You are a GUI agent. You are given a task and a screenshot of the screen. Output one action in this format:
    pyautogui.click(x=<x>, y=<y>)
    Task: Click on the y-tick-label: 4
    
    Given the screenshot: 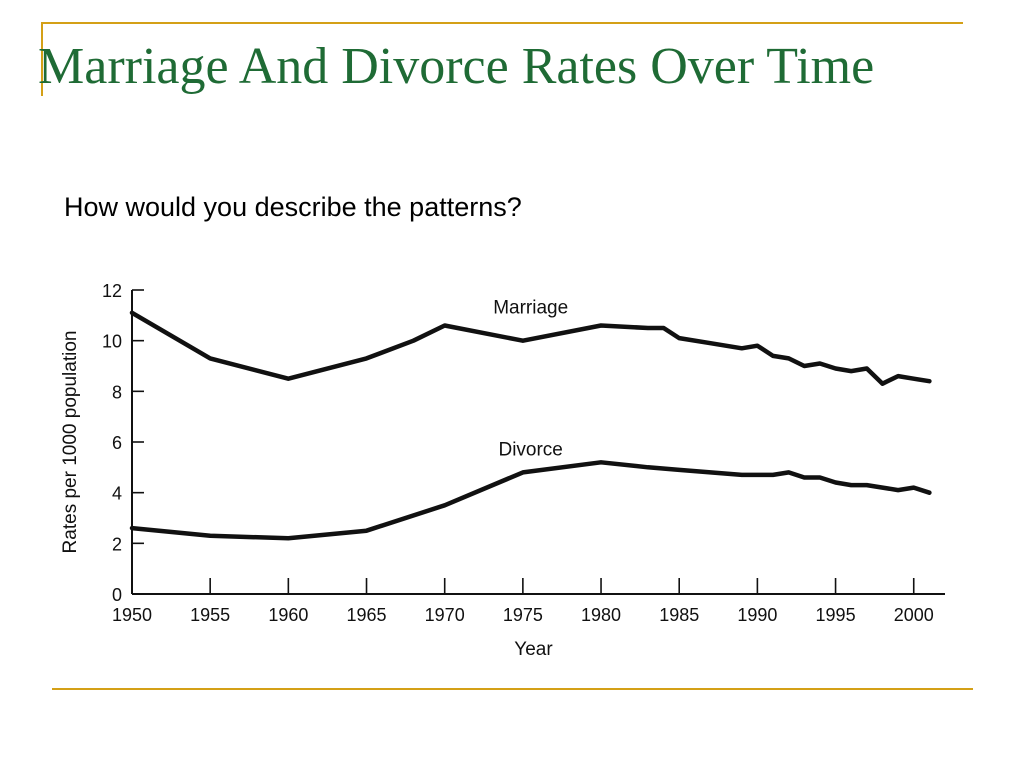 What is the action you would take?
    pyautogui.click(x=117, y=494)
    